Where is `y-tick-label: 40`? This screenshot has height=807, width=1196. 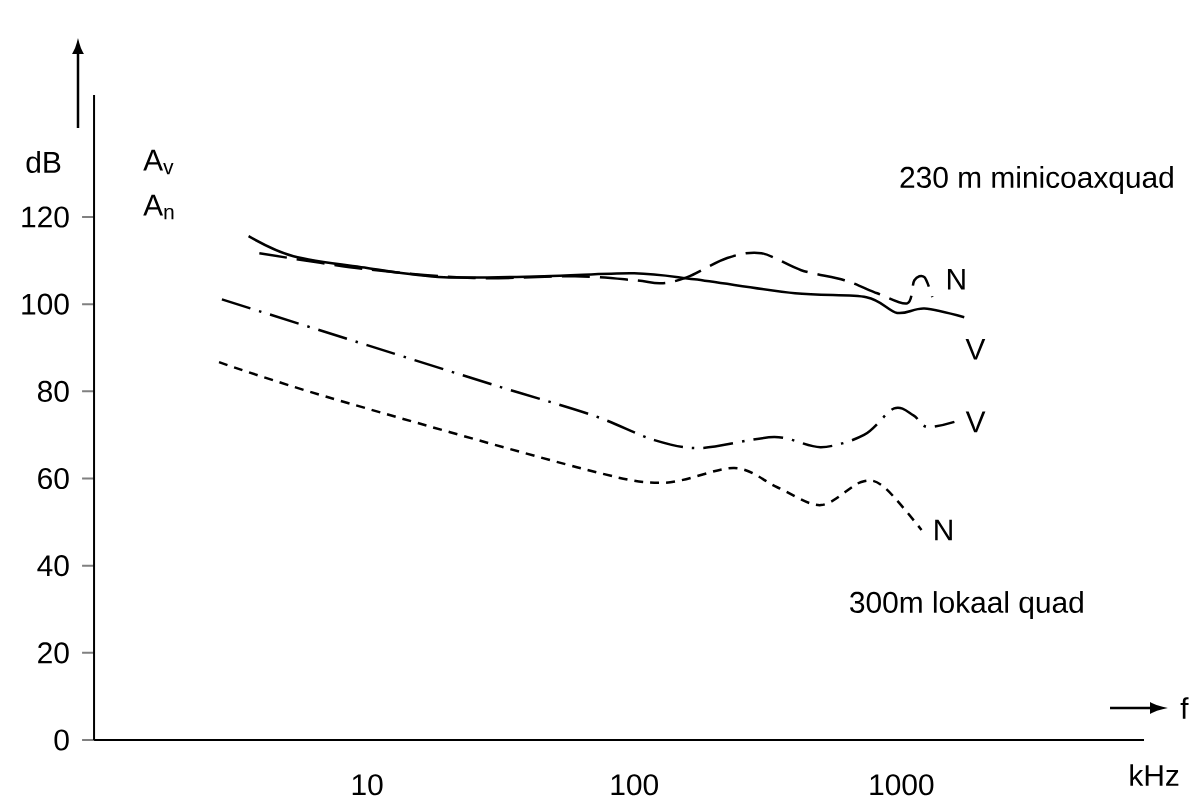 y-tick-label: 40 is located at coordinates (53, 566).